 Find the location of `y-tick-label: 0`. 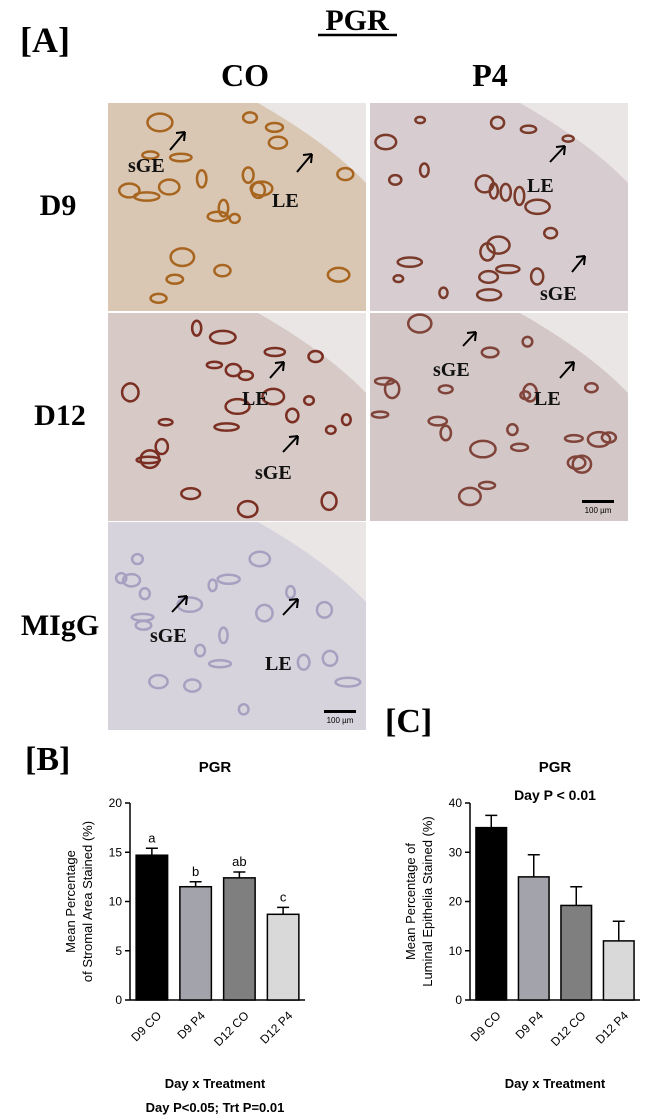

y-tick-label: 0 is located at coordinates (458, 1000).